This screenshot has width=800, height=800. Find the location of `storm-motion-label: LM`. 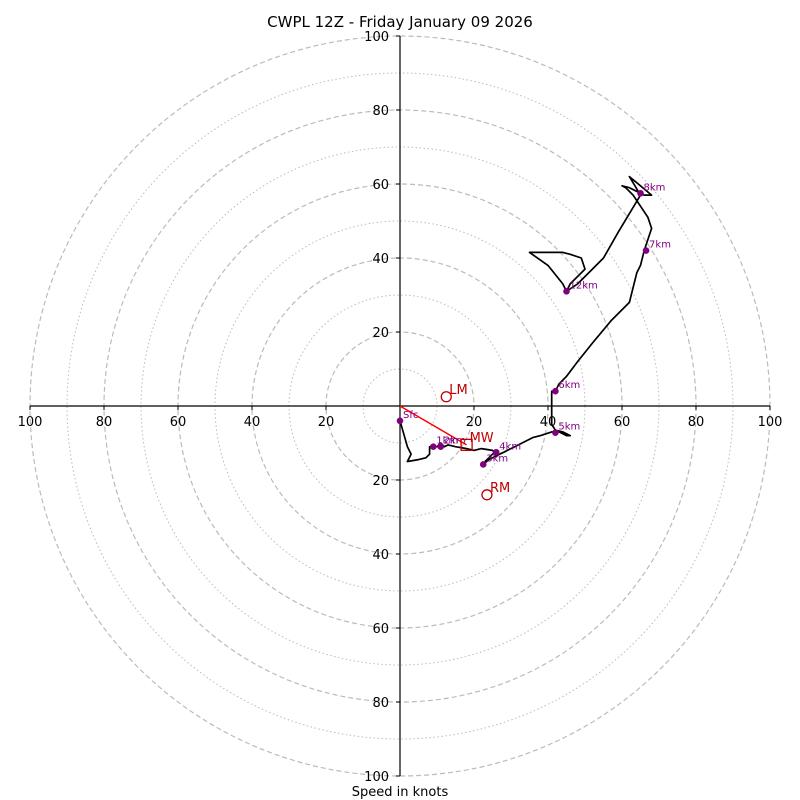

storm-motion-label: LM is located at coordinates (458, 390).